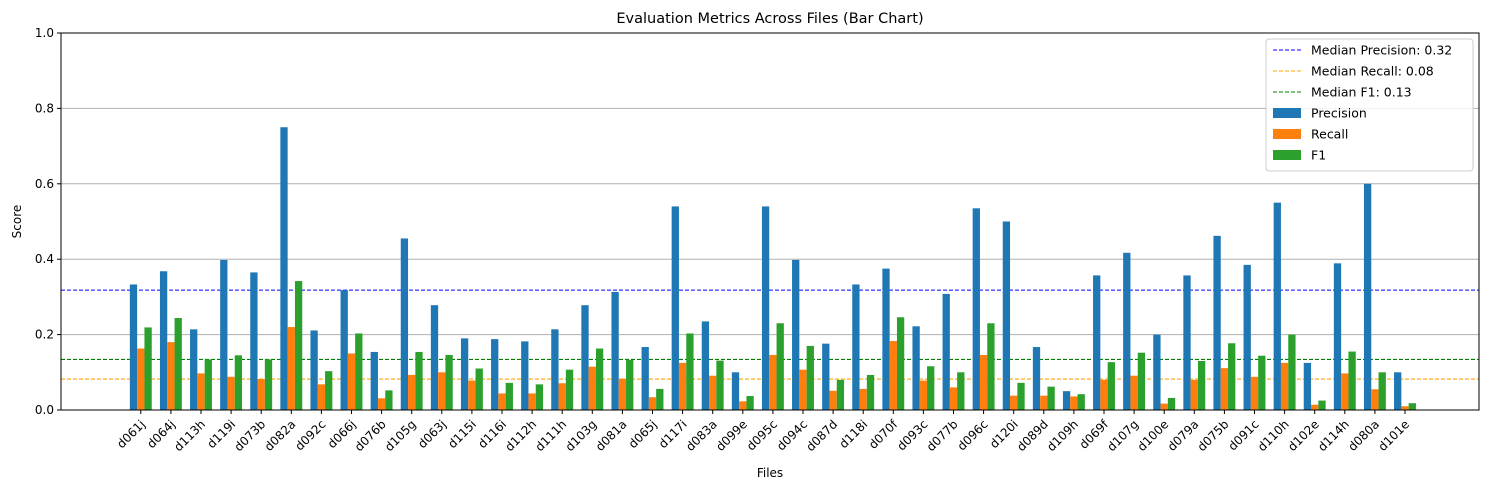 The width and height of the screenshot is (1489, 490). What do you see at coordinates (1369, 105) in the screenshot?
I see `legend-box` at bounding box center [1369, 105].